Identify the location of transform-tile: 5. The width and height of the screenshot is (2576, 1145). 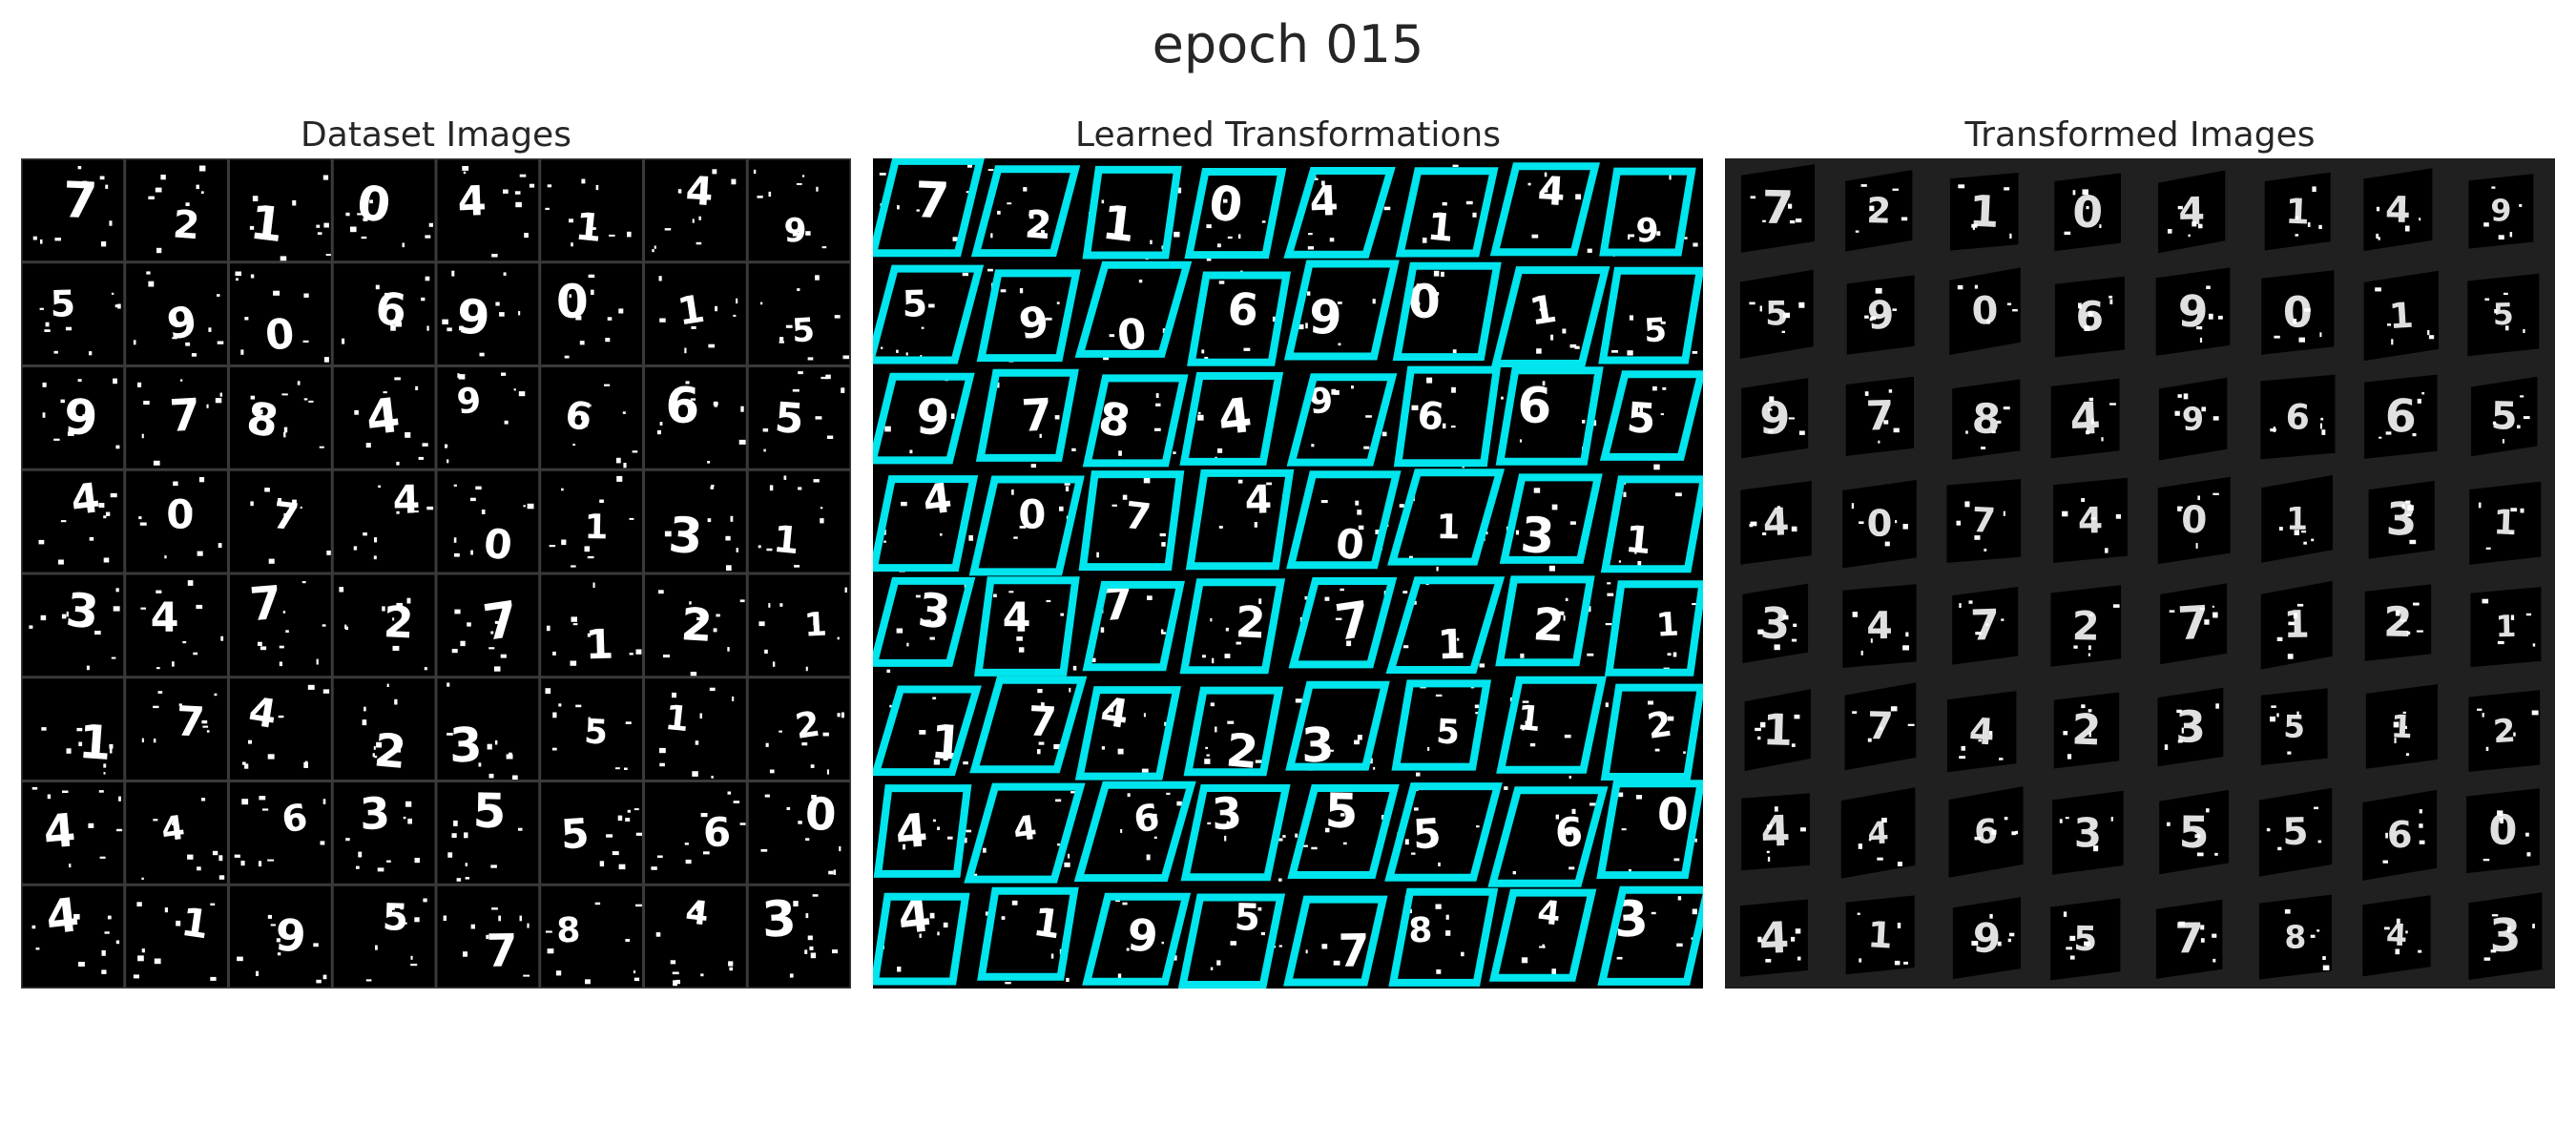
(1650, 315).